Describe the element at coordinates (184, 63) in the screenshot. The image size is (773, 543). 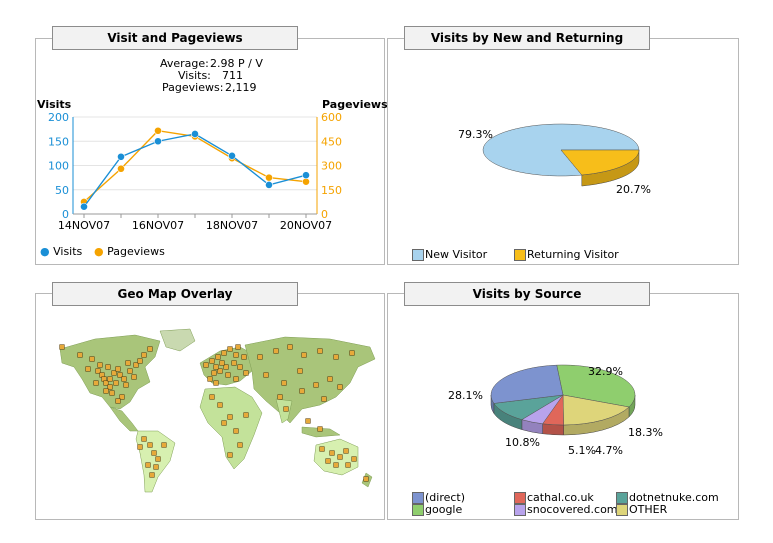
I see `summary-average-label: Average:` at that location.